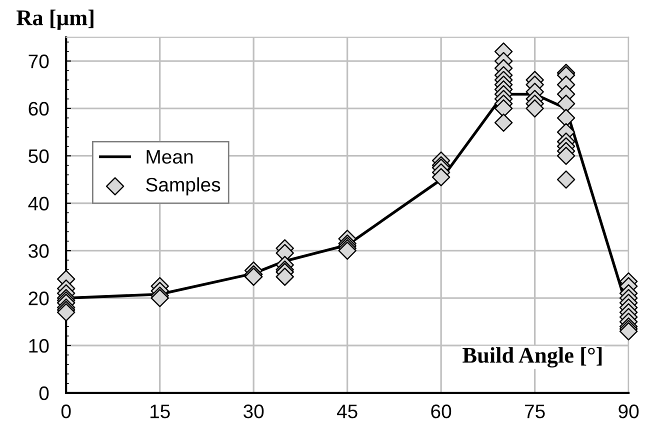 The image size is (648, 439). What do you see at coordinates (254, 411) in the screenshot?
I see `x-tick-label: 30` at bounding box center [254, 411].